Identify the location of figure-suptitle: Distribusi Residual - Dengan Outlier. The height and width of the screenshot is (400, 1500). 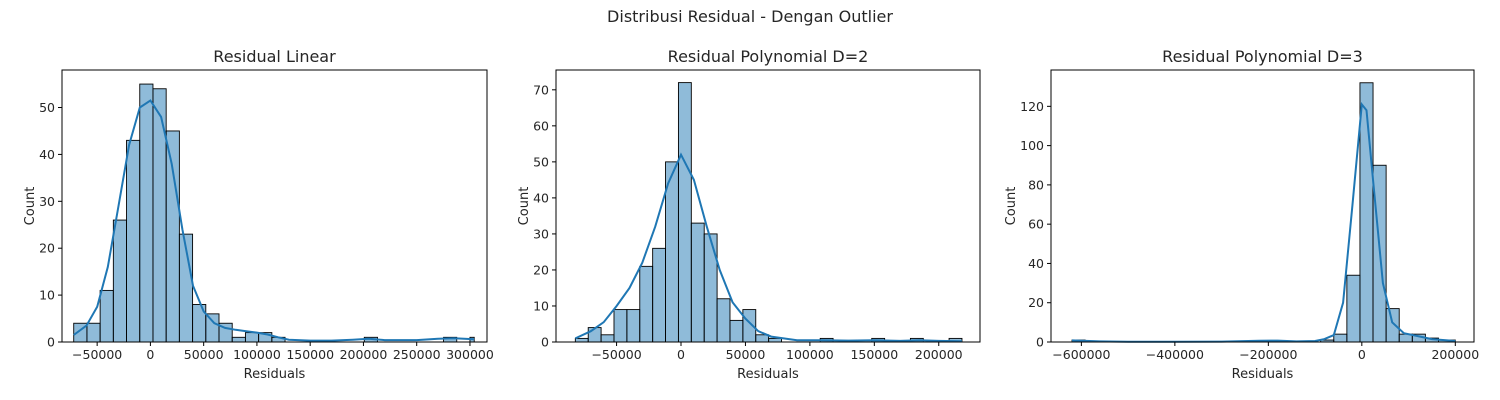
(750, 16).